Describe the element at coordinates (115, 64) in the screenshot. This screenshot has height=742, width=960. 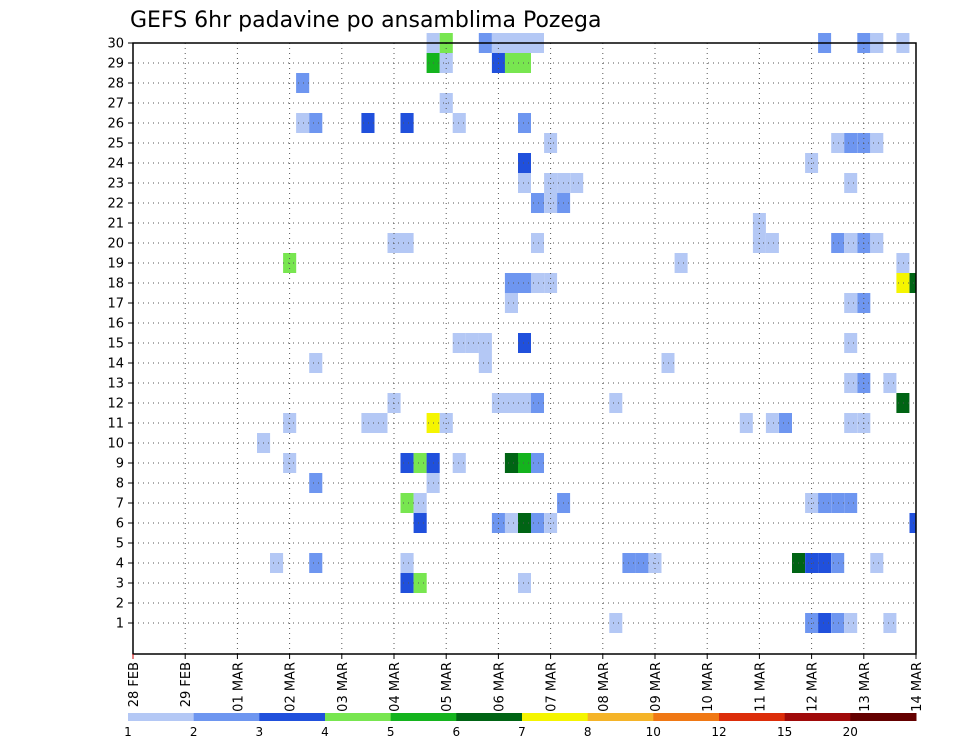
I see `y-tick-label: 29` at that location.